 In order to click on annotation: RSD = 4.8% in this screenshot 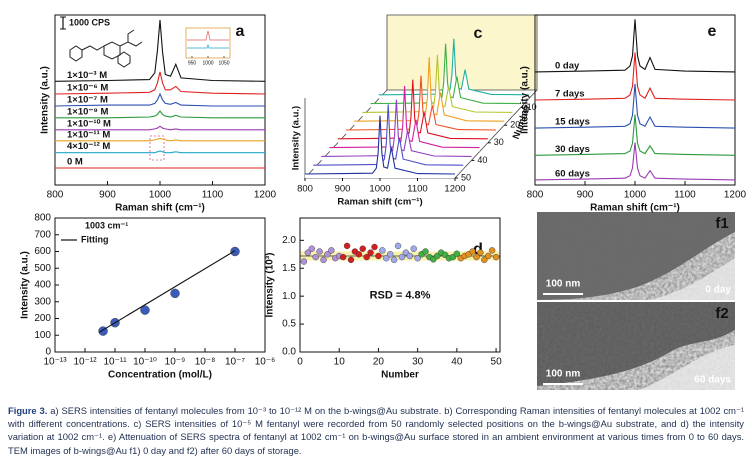, I will do `click(400, 296)`.